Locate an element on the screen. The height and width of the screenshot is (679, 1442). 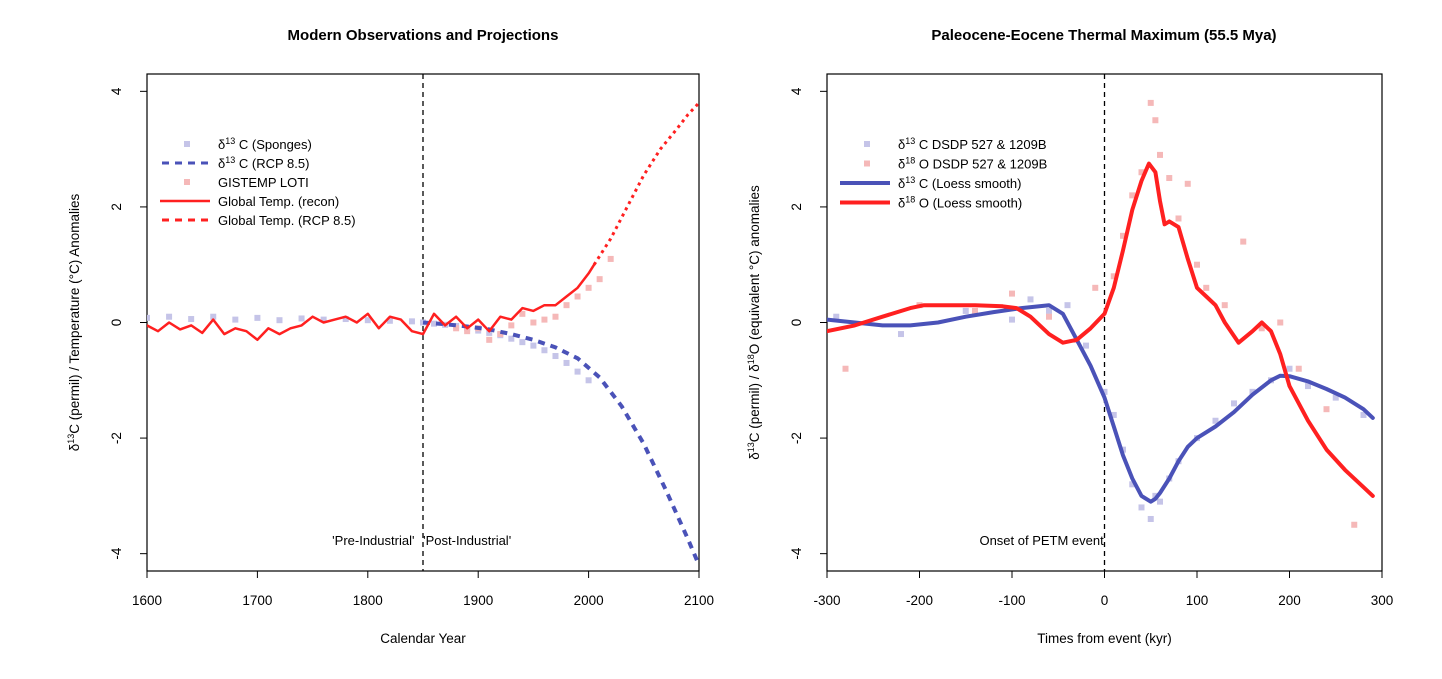
y-tick-label: -2 is located at coordinates (116, 438).